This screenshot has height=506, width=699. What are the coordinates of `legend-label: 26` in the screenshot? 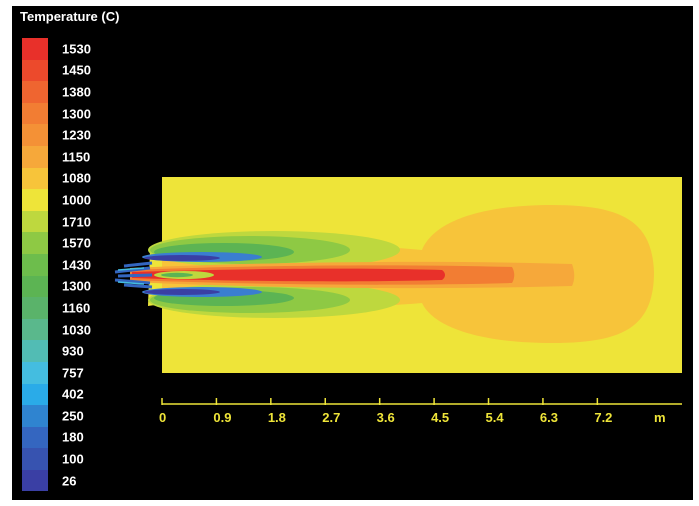 It's located at (69, 481).